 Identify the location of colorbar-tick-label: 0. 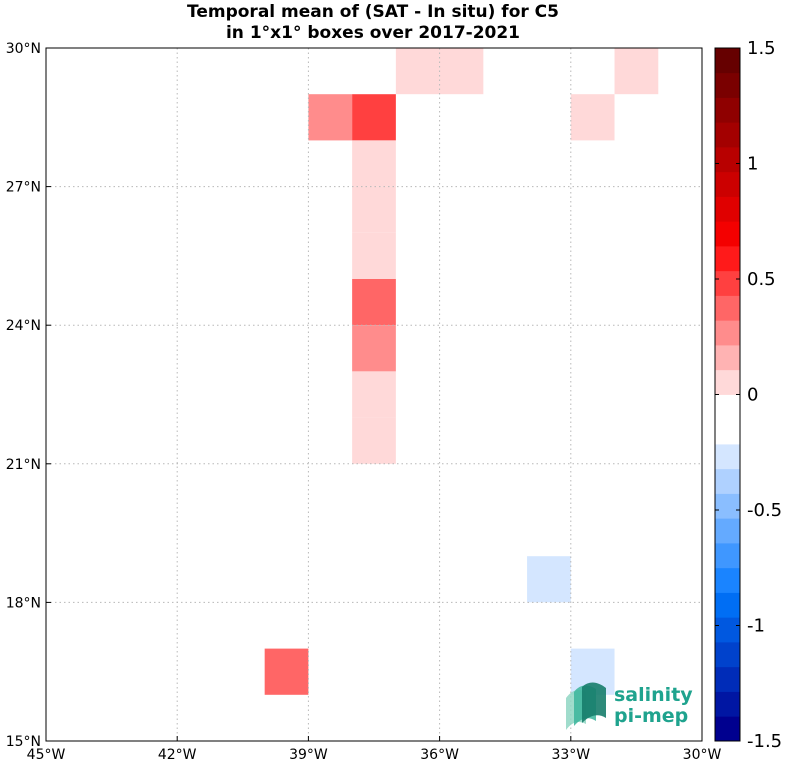
(752, 395).